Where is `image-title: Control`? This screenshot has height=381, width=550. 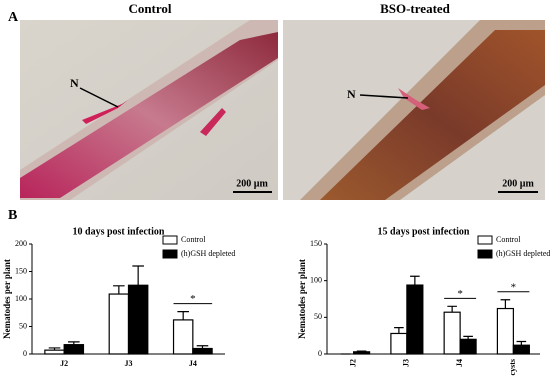
image-title: Control is located at coordinates (149, 8).